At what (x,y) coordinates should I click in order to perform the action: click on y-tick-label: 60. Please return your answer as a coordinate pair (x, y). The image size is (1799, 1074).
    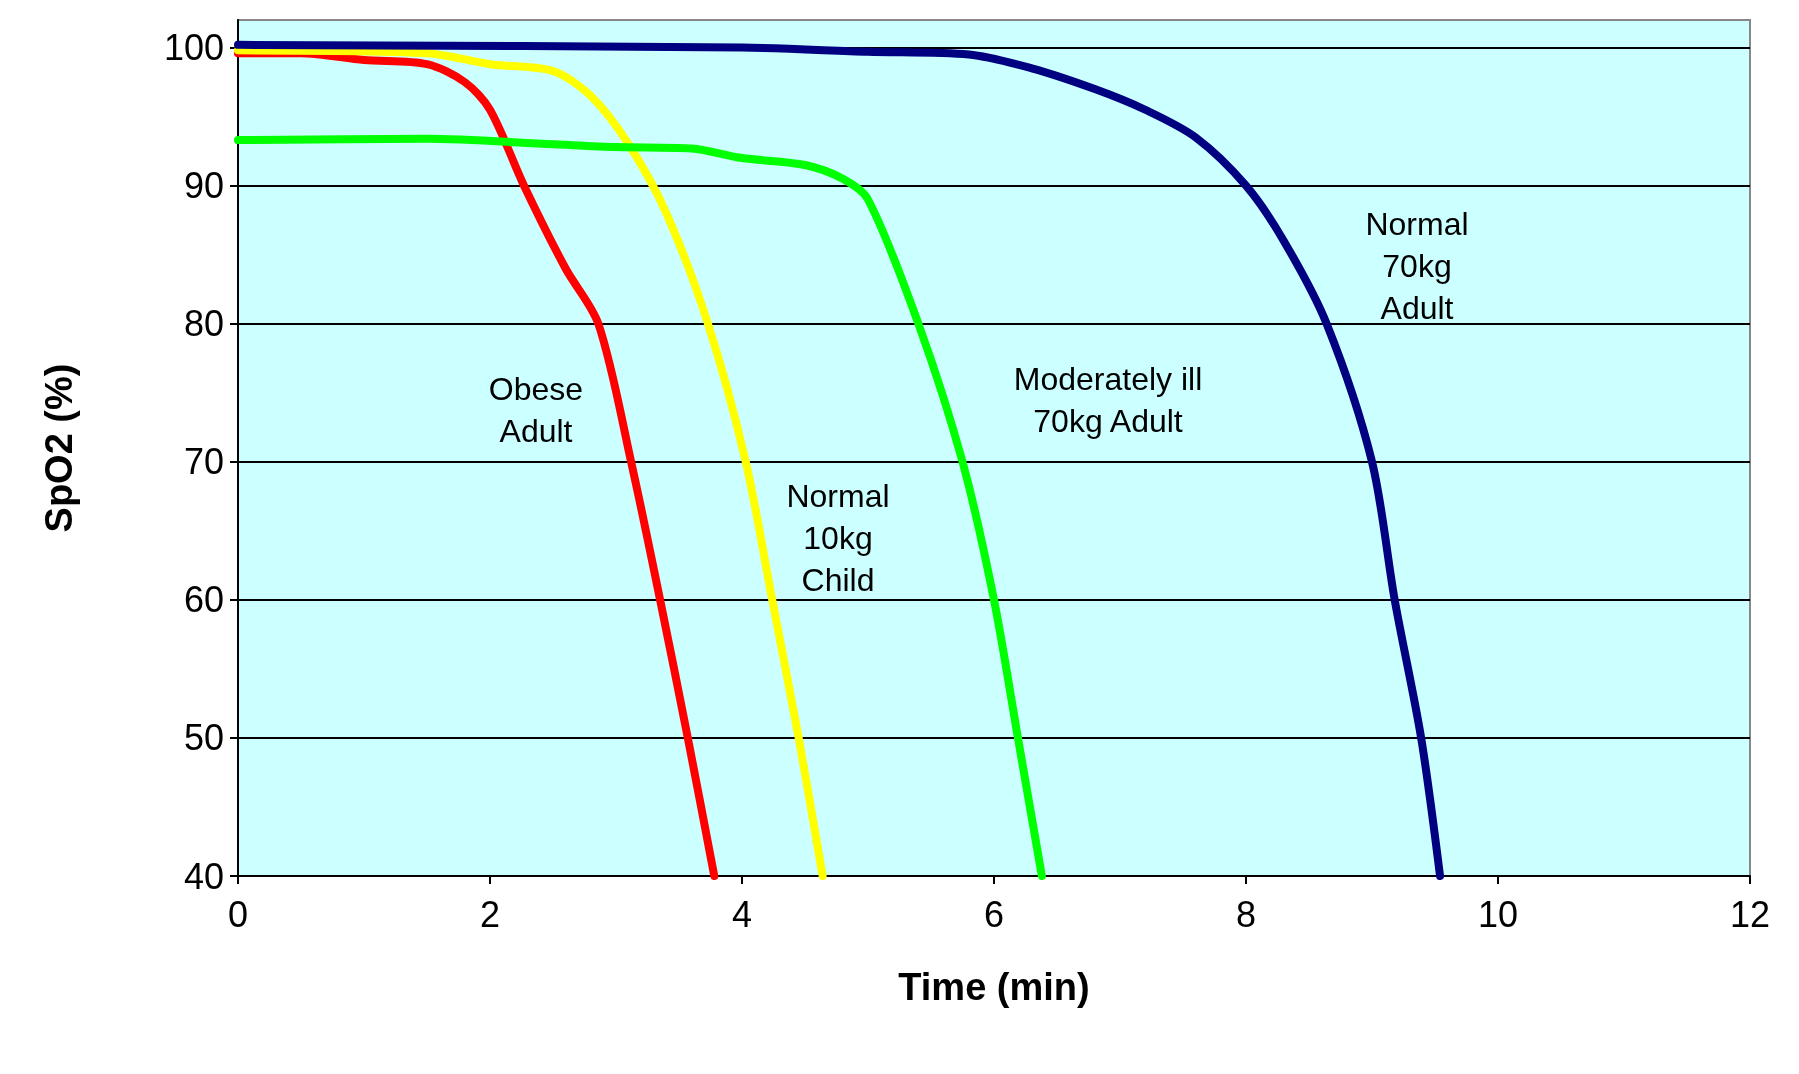
    Looking at the image, I should click on (203, 600).